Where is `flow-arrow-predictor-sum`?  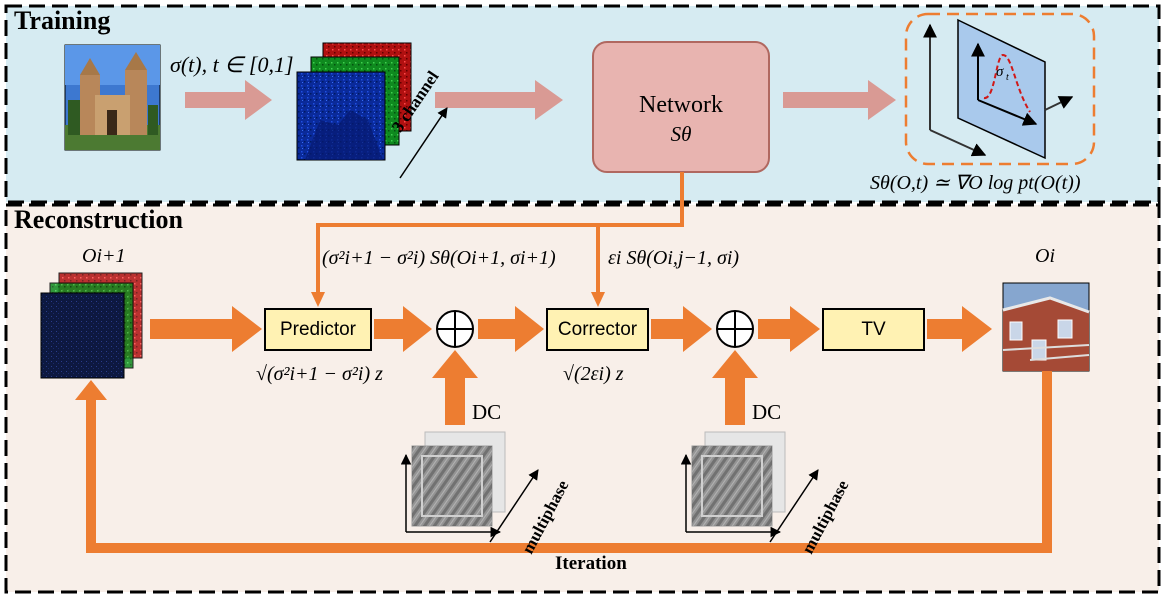
flow-arrow-predictor-sum is located at coordinates (403, 329).